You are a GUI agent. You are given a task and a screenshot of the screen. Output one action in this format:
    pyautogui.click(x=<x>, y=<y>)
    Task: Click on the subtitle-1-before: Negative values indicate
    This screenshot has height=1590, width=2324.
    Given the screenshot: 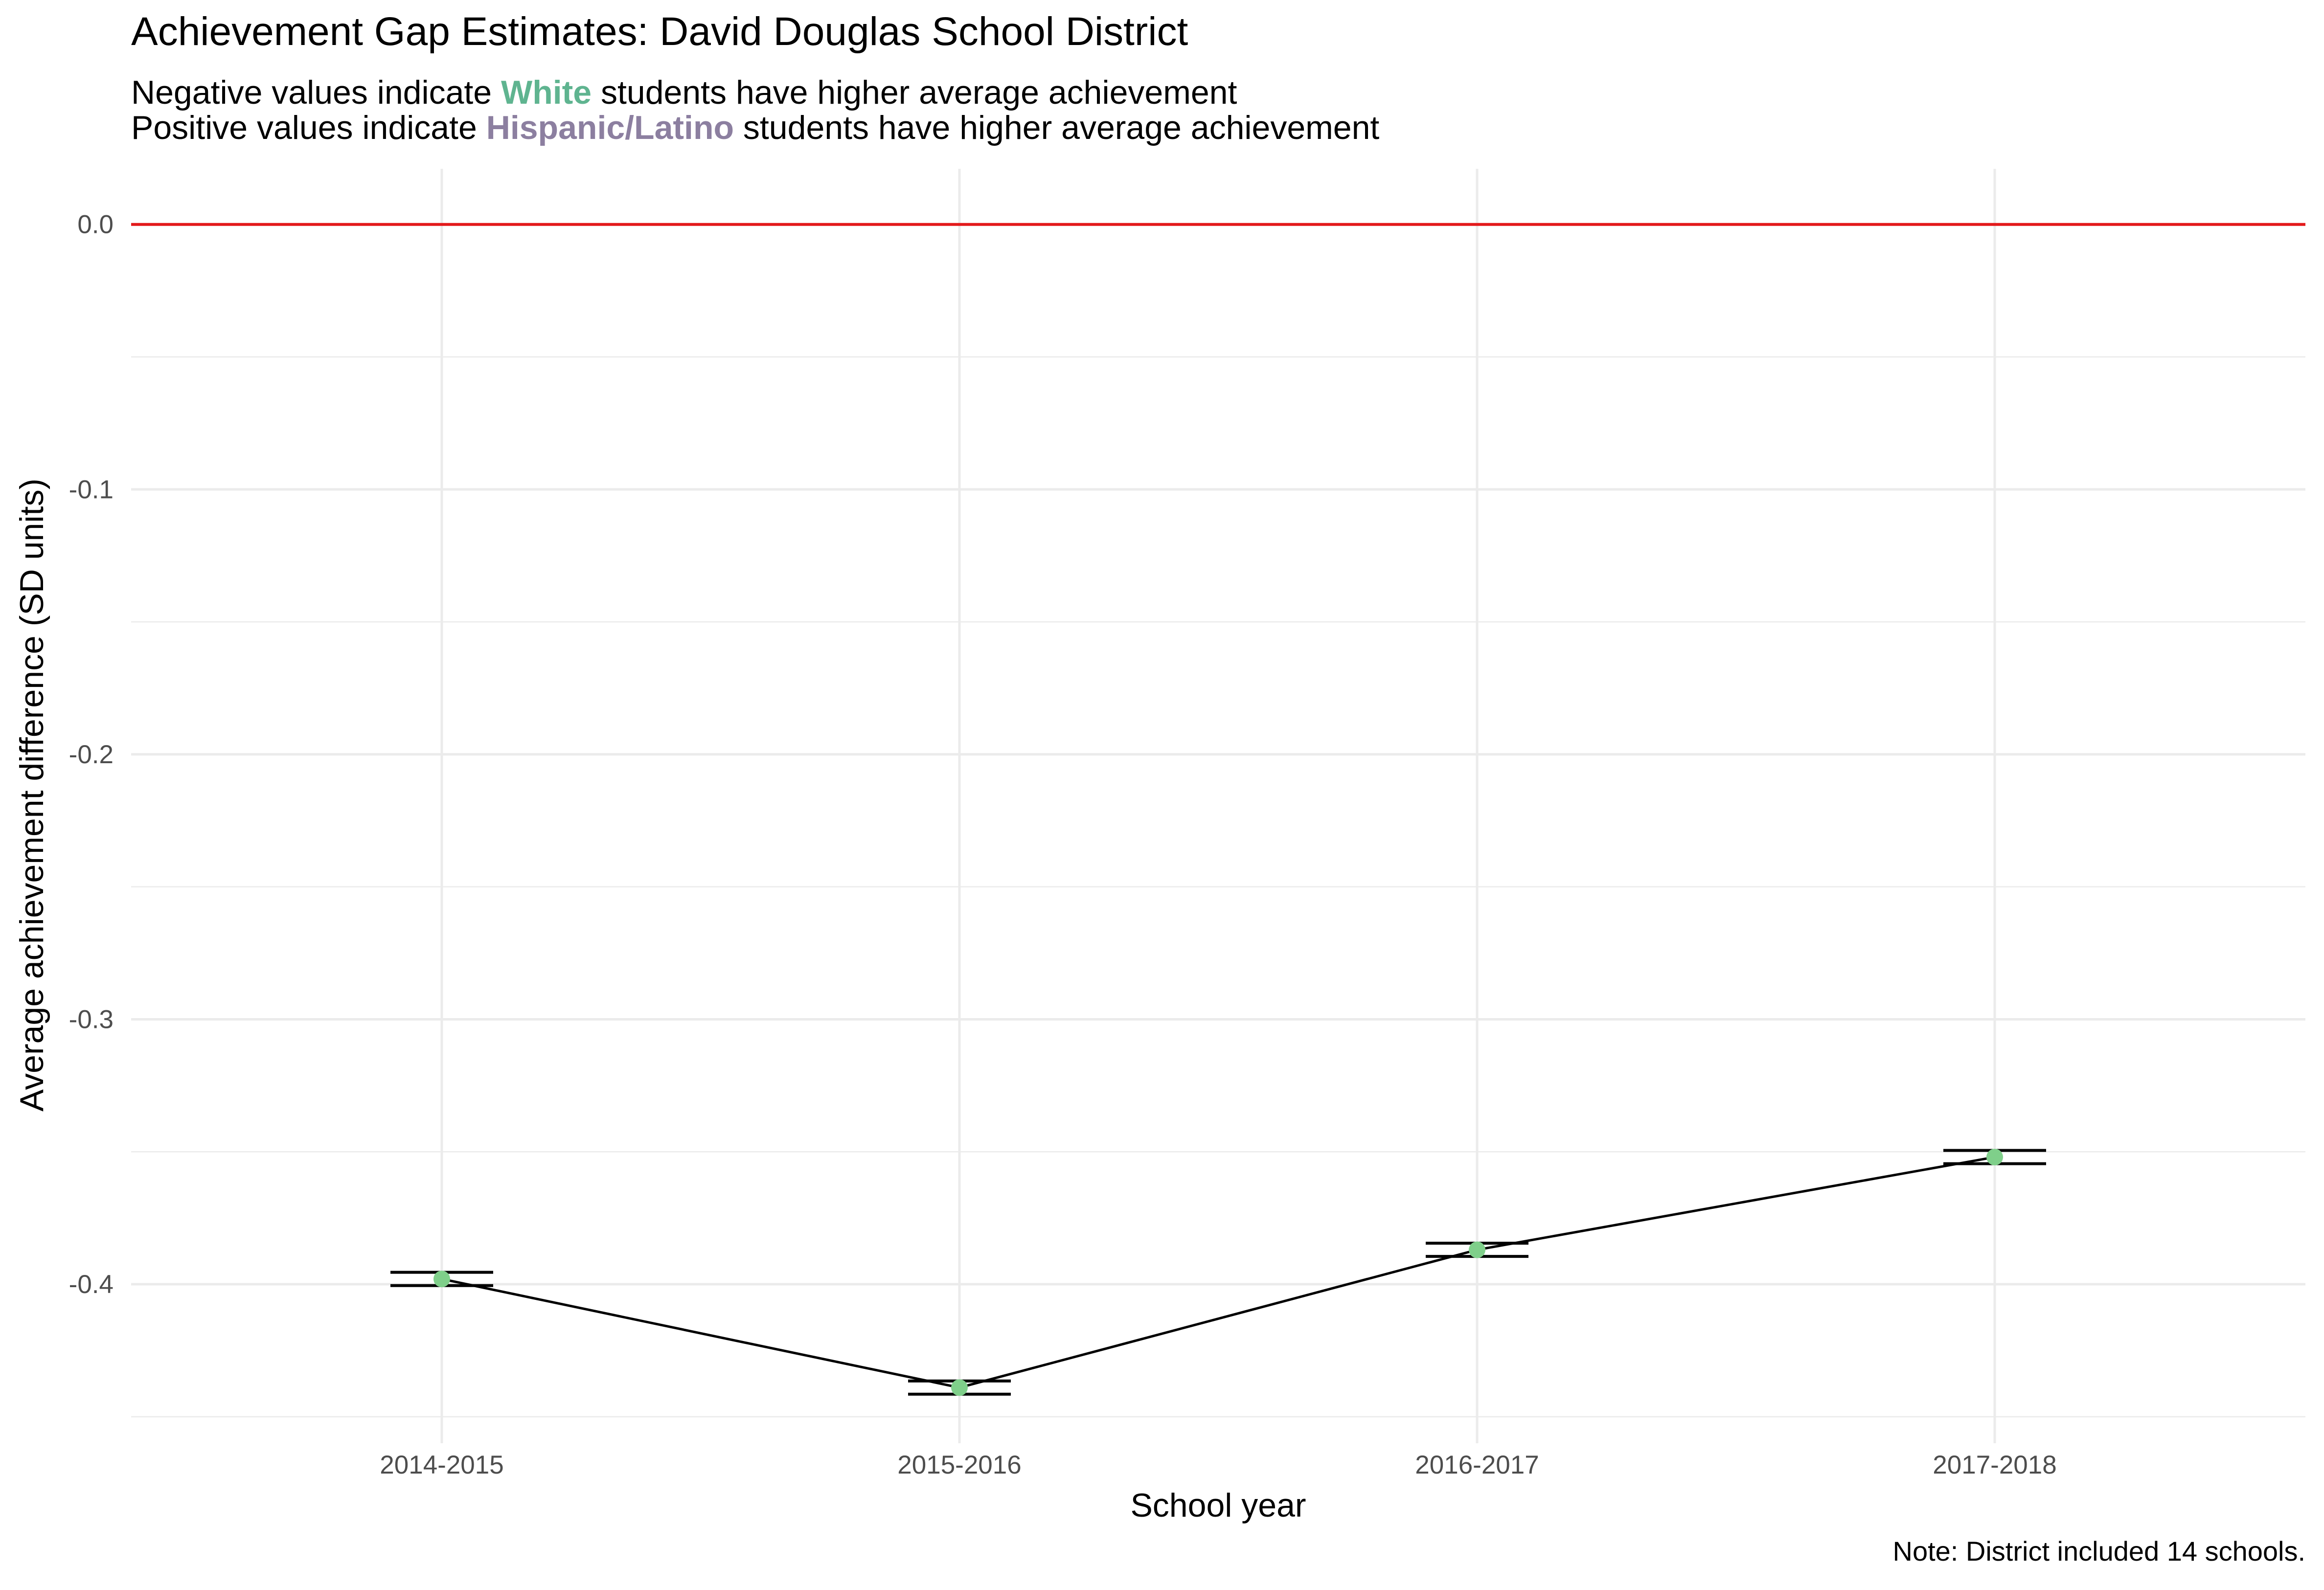 What is the action you would take?
    pyautogui.click(x=316, y=93)
    